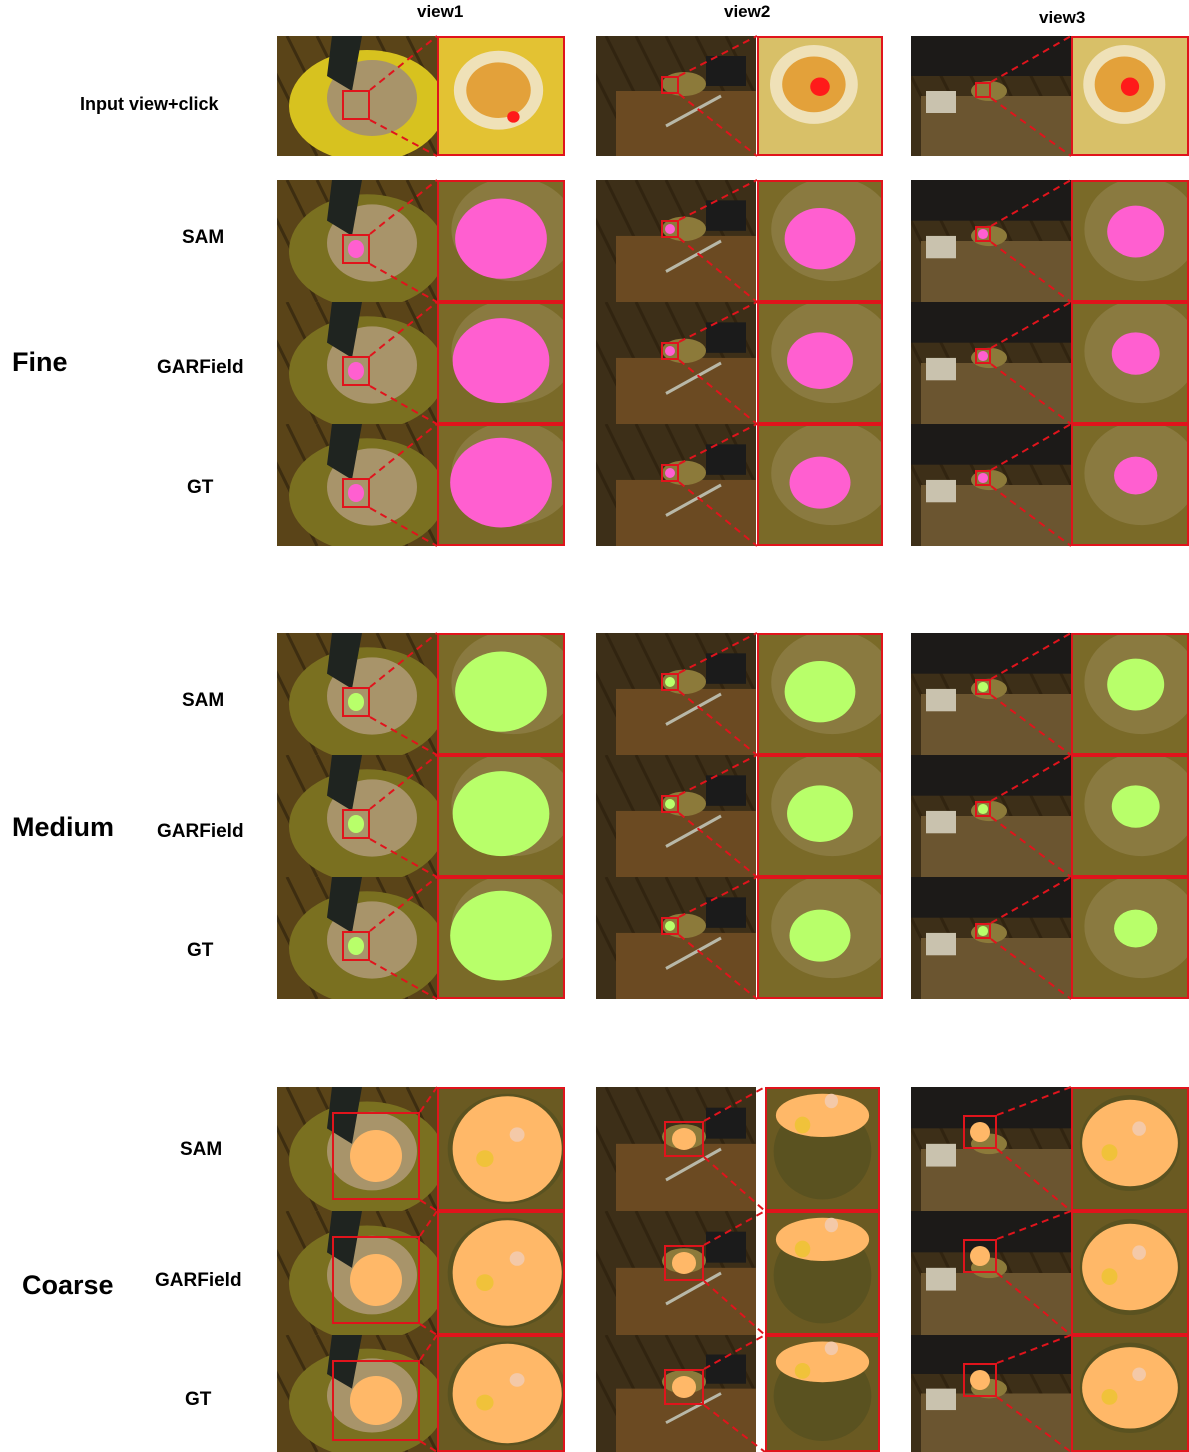  Describe the element at coordinates (200, 831) in the screenshot. I see `row-label-medium-garfield: GARField` at that location.